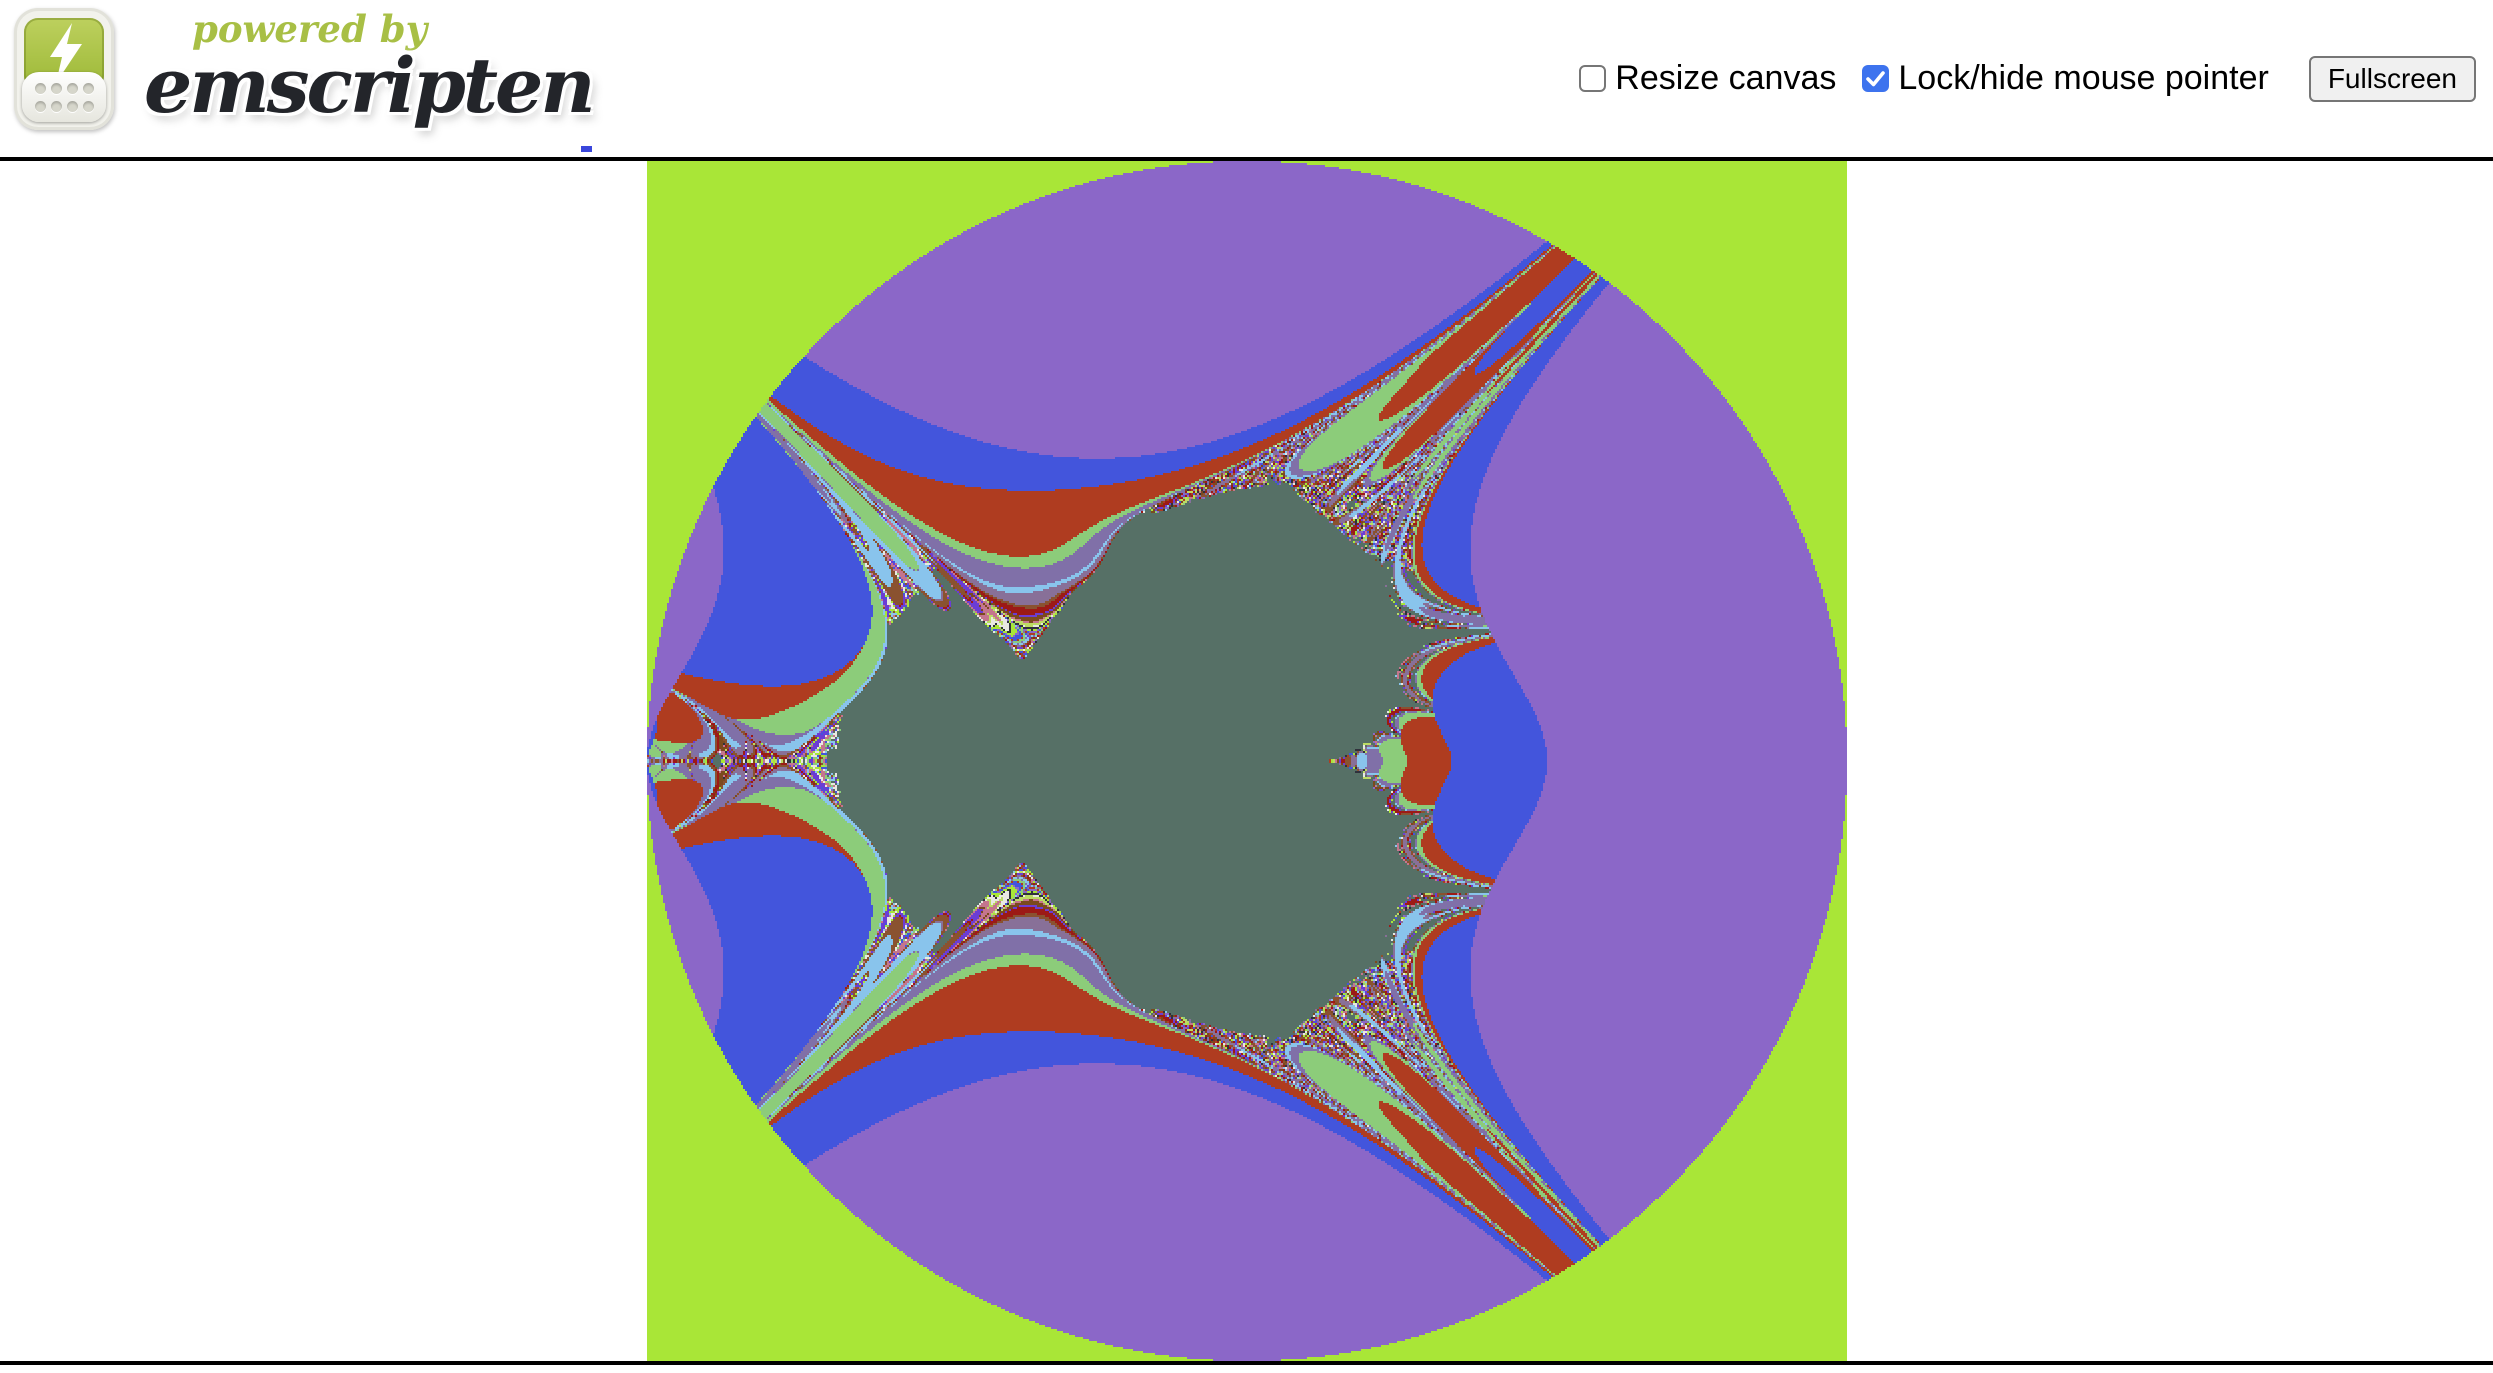 The height and width of the screenshot is (1373, 2493). Describe the element at coordinates (1726, 78) in the screenshot. I see `resize-canvas-label: Resize canvas` at that location.